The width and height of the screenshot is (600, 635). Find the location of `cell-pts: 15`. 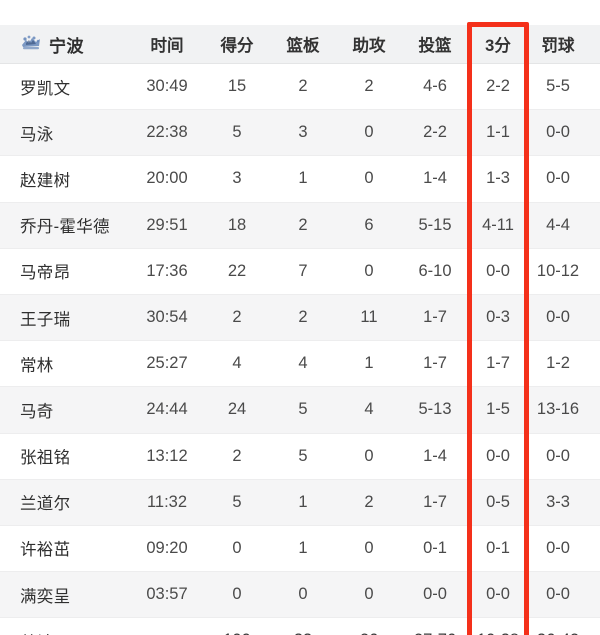

cell-pts: 15 is located at coordinates (237, 87).